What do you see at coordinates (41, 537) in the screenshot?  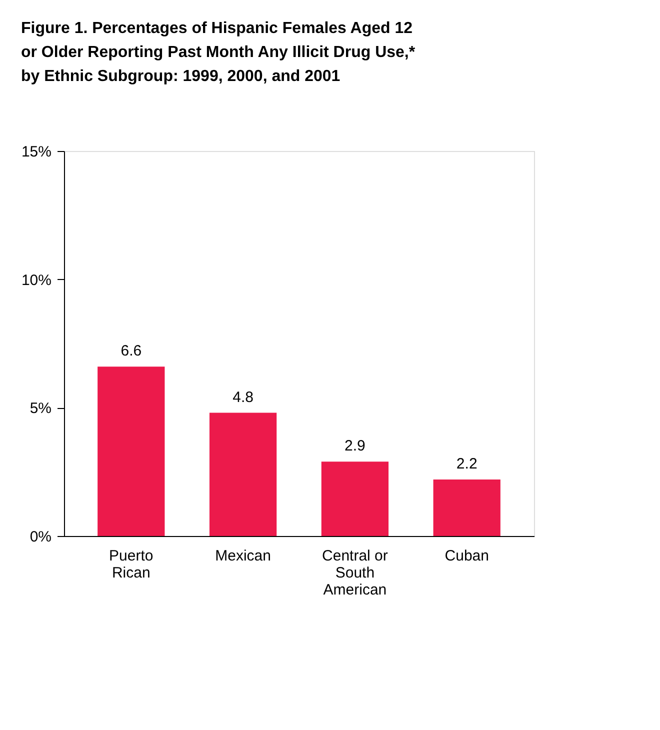 I see `y-tick-label: 0%` at bounding box center [41, 537].